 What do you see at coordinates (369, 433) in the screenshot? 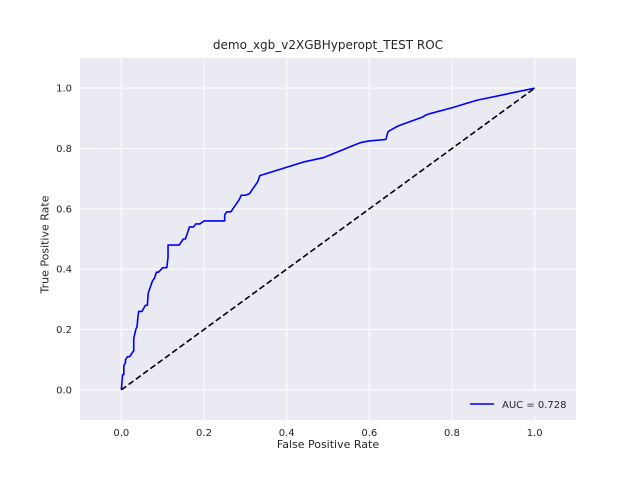
I see `x-tick-label: 0.6` at bounding box center [369, 433].